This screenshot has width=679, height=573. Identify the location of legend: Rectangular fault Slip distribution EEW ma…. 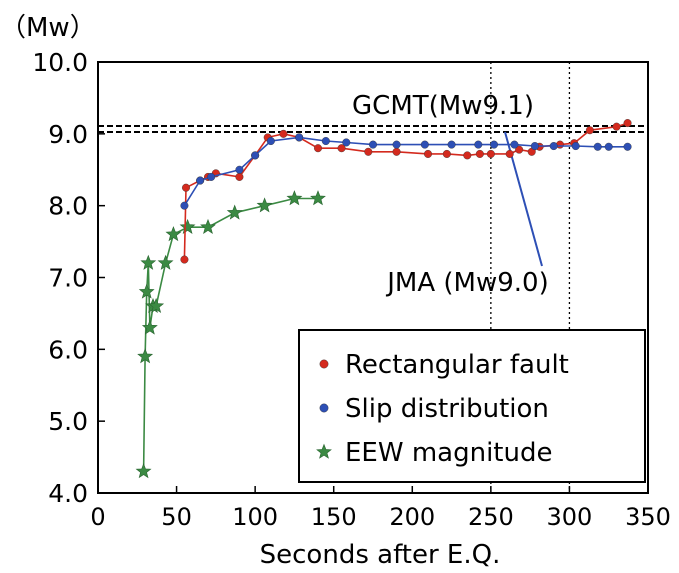
(472, 406).